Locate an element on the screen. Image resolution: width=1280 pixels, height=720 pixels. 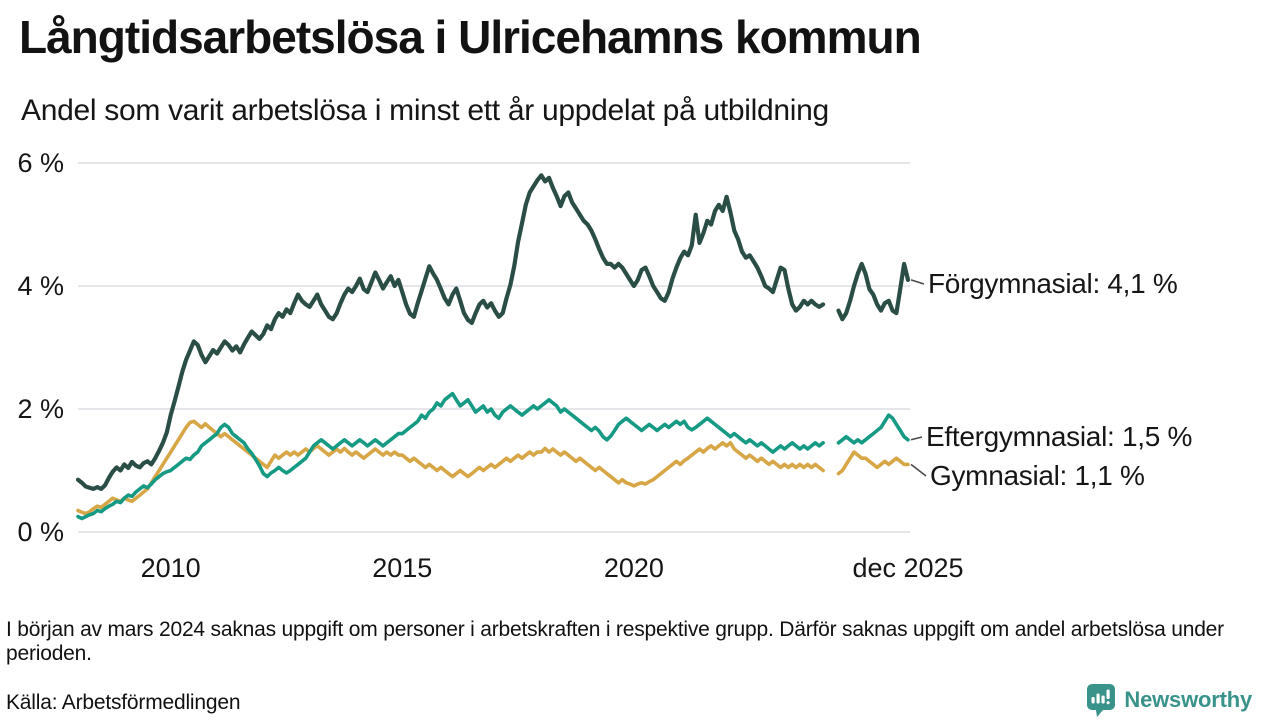
newsworthy-wordmark: Newsworthy is located at coordinates (1188, 699).